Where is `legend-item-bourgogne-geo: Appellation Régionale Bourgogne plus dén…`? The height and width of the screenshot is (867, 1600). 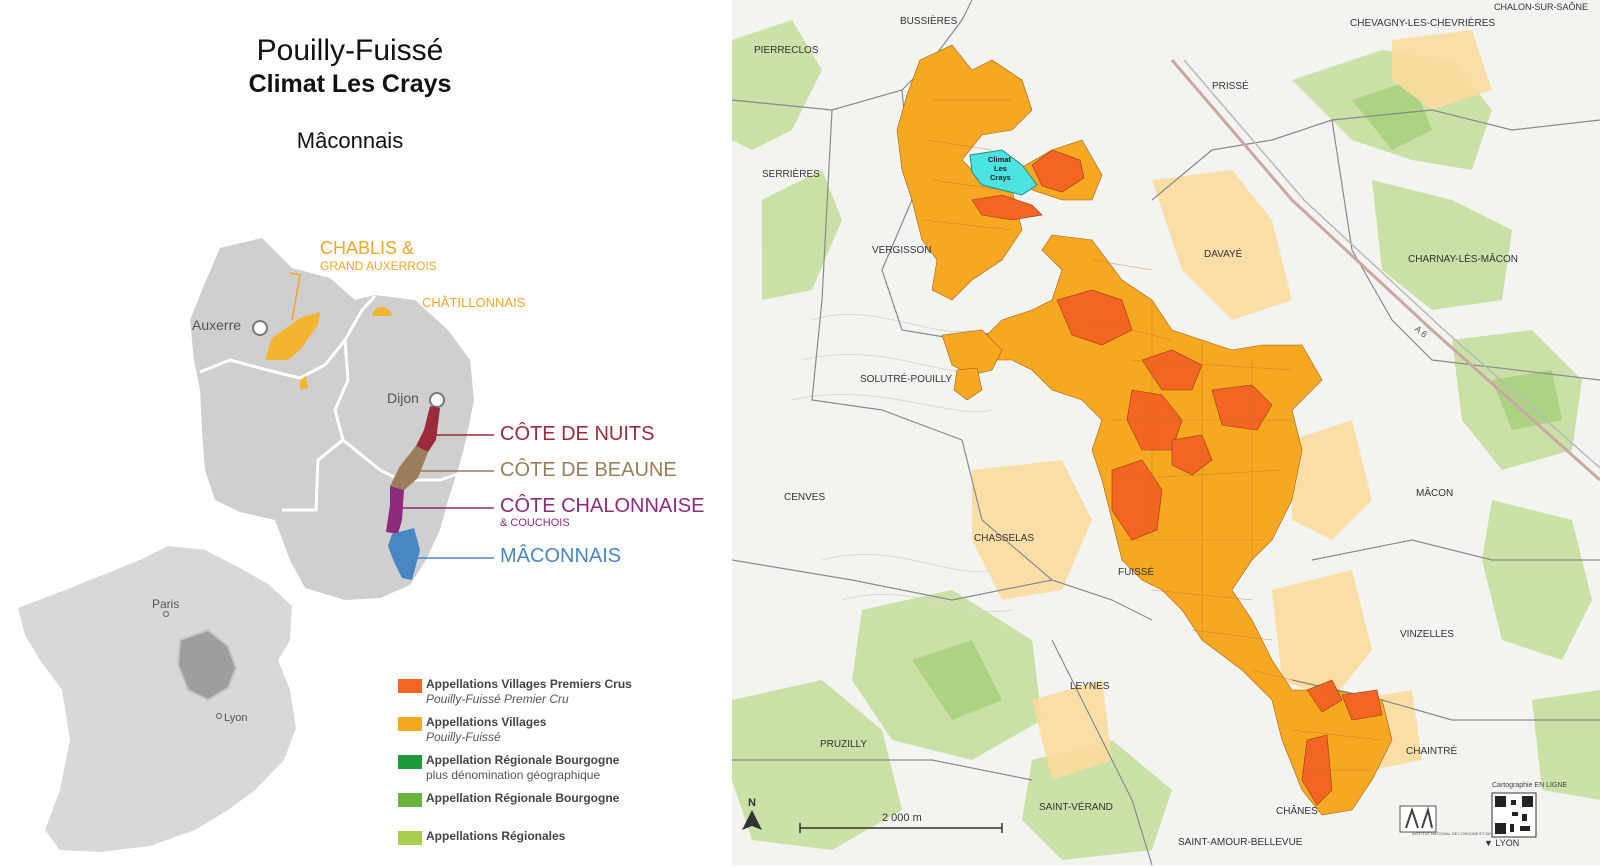 legend-item-bourgogne-geo: Appellation Régionale Bourgogne plus dén… is located at coordinates (548, 768).